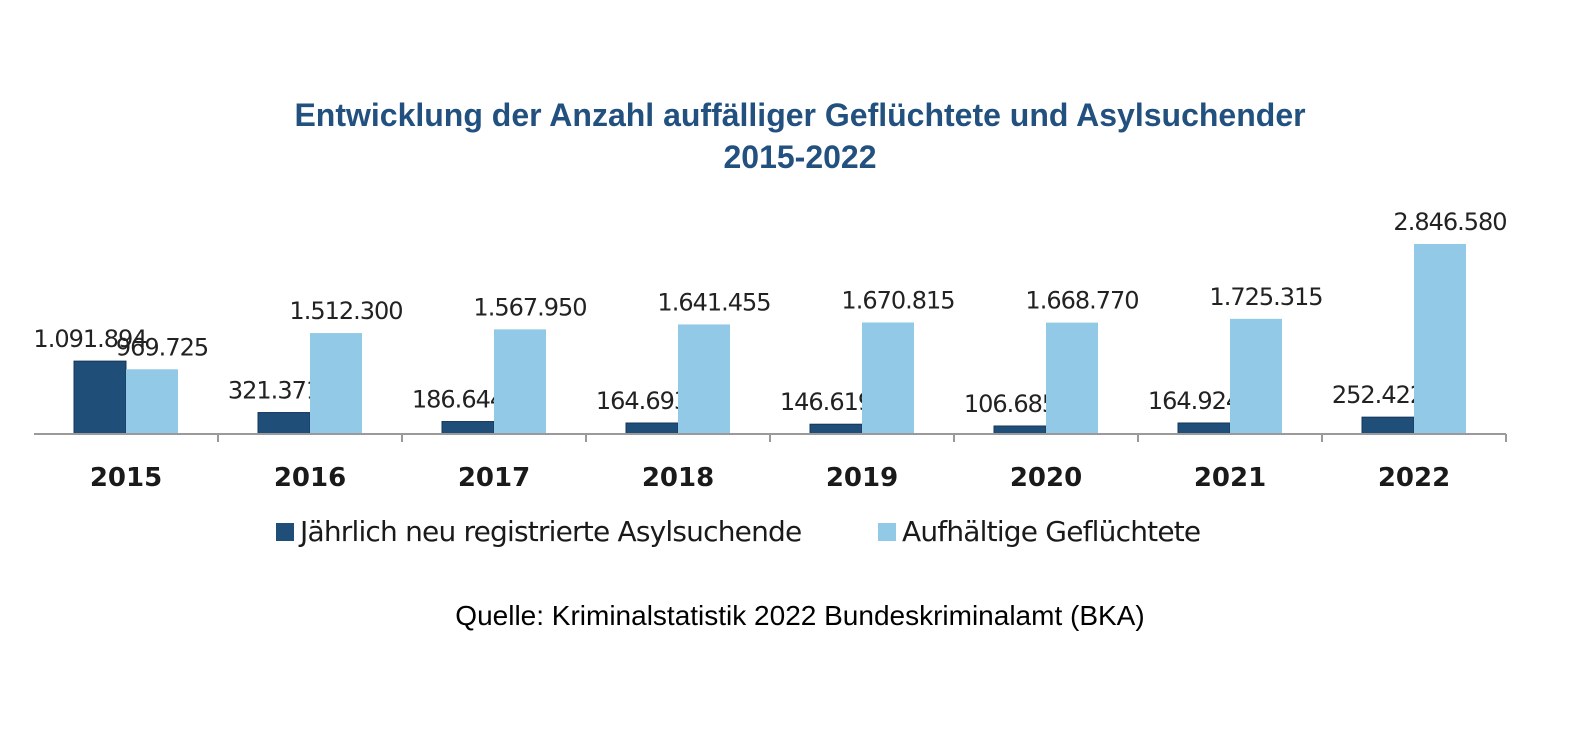  What do you see at coordinates (310, 478) in the screenshot?
I see `x-tick-label: 2016` at bounding box center [310, 478].